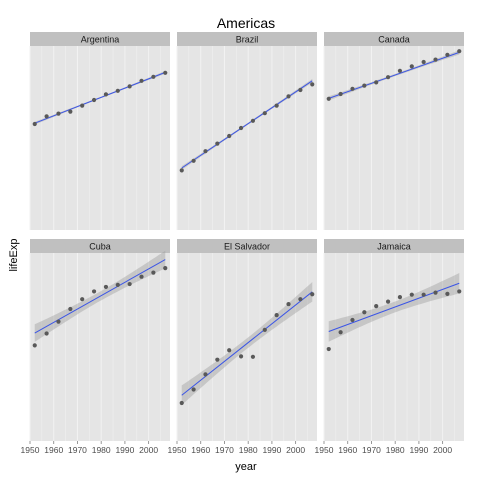 This screenshot has height=480, width=480. I want to click on facet-el-salvador: El Salvador 1950 1960 1970 1980 1990 2000, so click(242, 347).